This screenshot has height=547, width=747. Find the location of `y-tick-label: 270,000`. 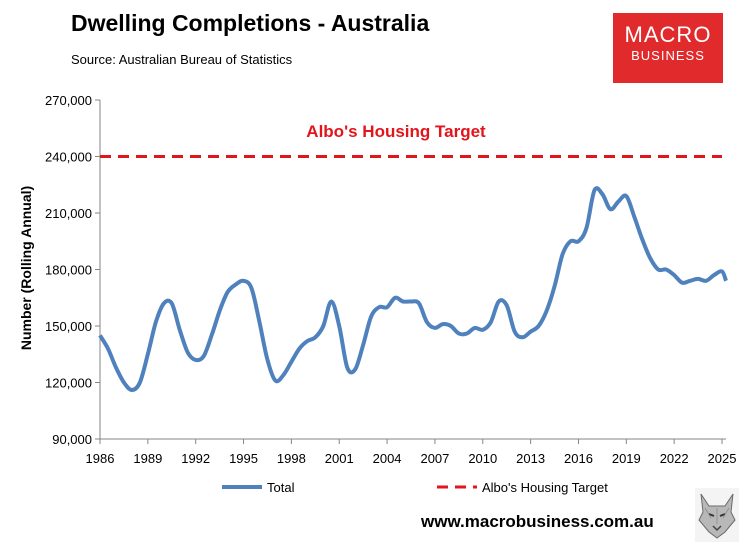

y-tick-label: 270,000 is located at coordinates (68, 100).